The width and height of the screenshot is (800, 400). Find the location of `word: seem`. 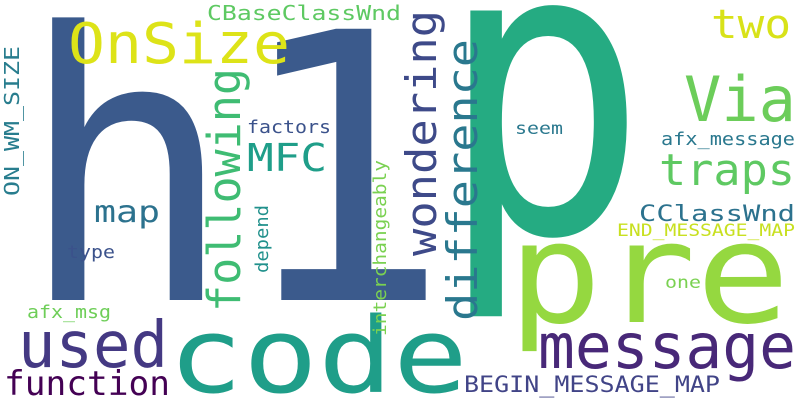

word: seem is located at coordinates (539, 129).